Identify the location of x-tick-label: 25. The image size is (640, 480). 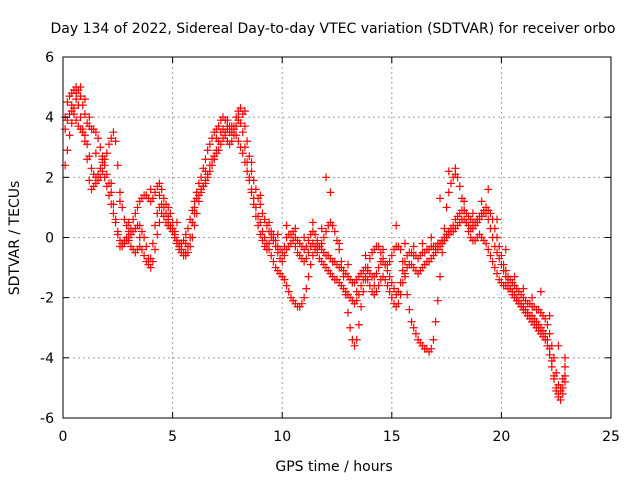
(611, 437).